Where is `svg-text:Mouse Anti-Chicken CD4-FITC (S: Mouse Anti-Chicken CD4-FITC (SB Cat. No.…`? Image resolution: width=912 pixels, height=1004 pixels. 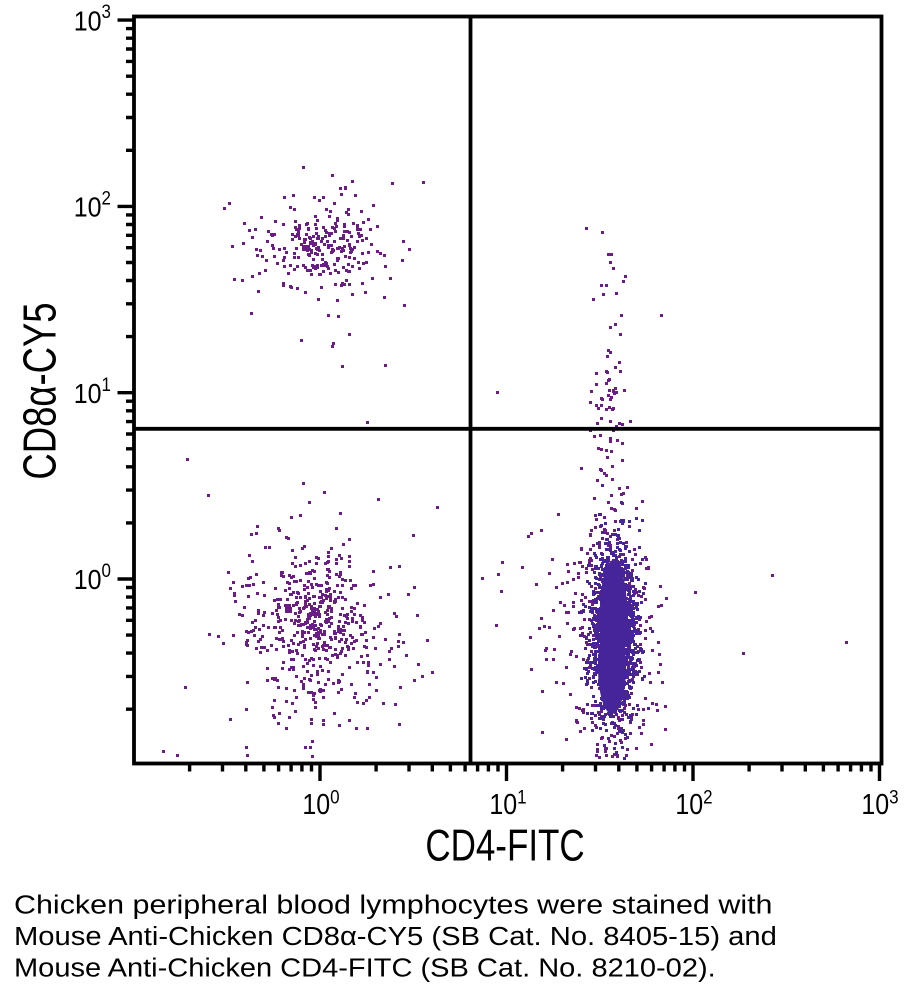
svg-text:Mouse Anti-Chicken CD4-FITC (S: Mouse Anti-Chicken CD4-FITC (SB Cat. No.… is located at coordinates (365, 967).